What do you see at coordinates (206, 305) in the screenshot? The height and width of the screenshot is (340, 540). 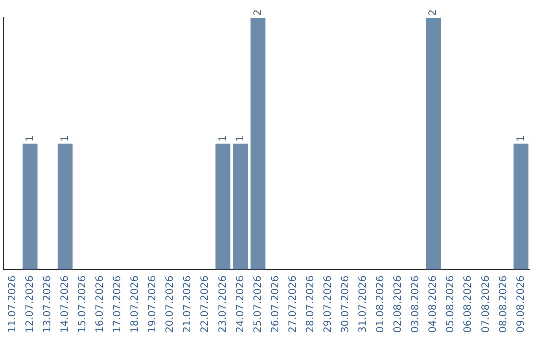 I see `x-tick-label: 22.07.2026` at bounding box center [206, 305].